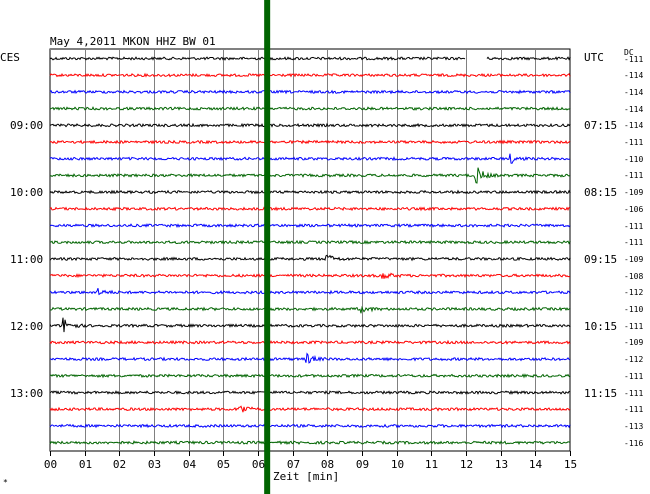 The image size is (650, 494). Describe the element at coordinates (5, 482) in the screenshot. I see `corner-mark: *` at that location.